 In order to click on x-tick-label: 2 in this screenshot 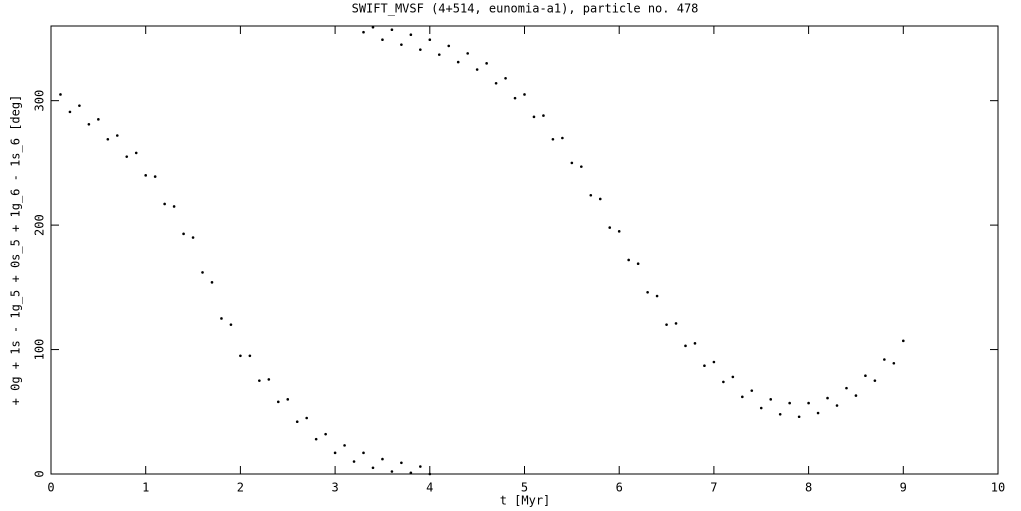, I will do `click(240, 488)`.